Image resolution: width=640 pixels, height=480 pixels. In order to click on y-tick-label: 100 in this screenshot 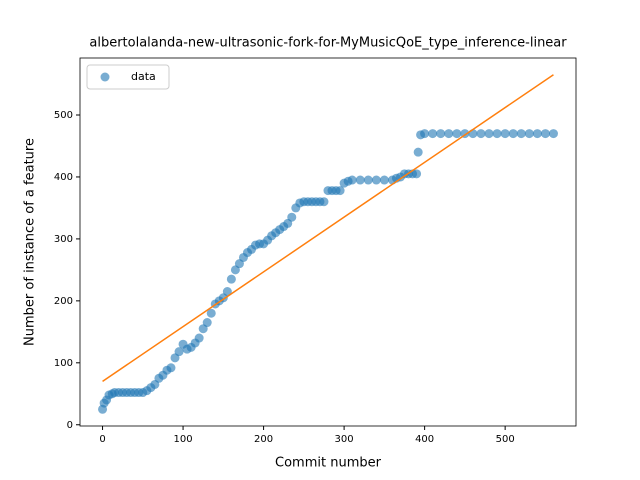, I will do `click(63, 363)`.